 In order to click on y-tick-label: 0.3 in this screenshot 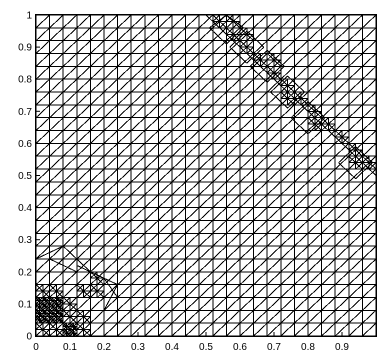, I will do `click(25, 240)`.